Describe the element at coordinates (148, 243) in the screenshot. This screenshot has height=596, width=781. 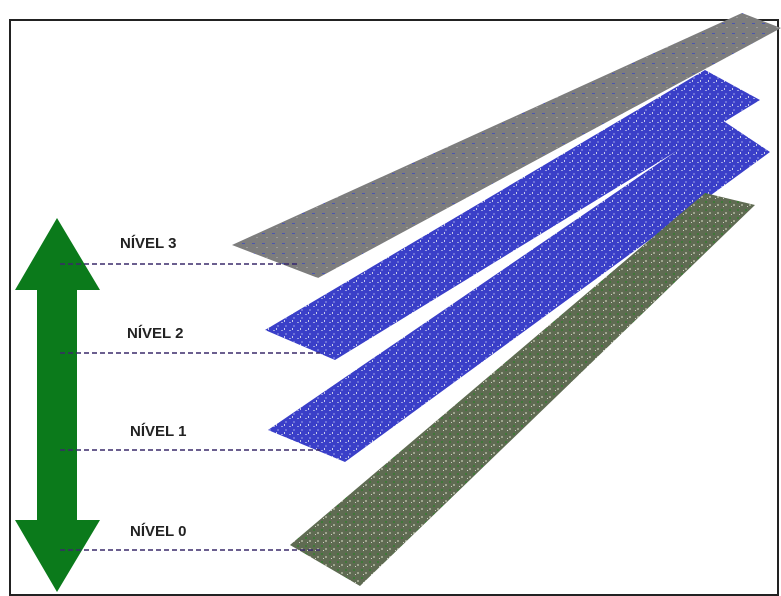
I see `level-label: NÍVEL 3` at that location.